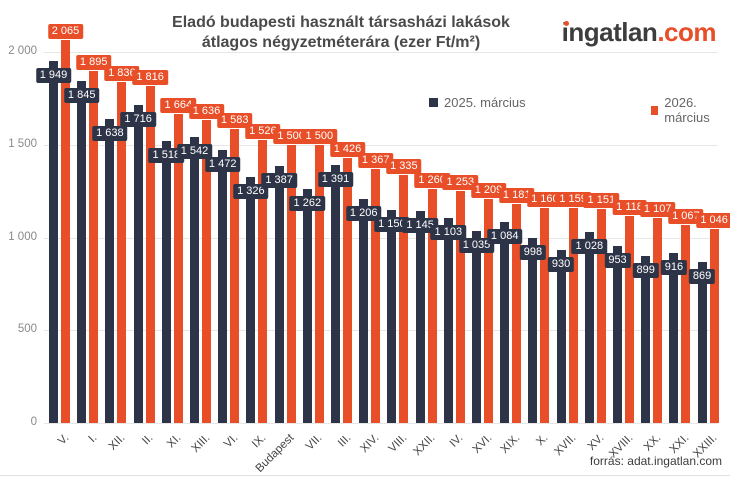 Image resolution: width=730 pixels, height=504 pixels. What do you see at coordinates (545, 199) in the screenshot?
I see `bar-value-label: 1 160` at bounding box center [545, 199].